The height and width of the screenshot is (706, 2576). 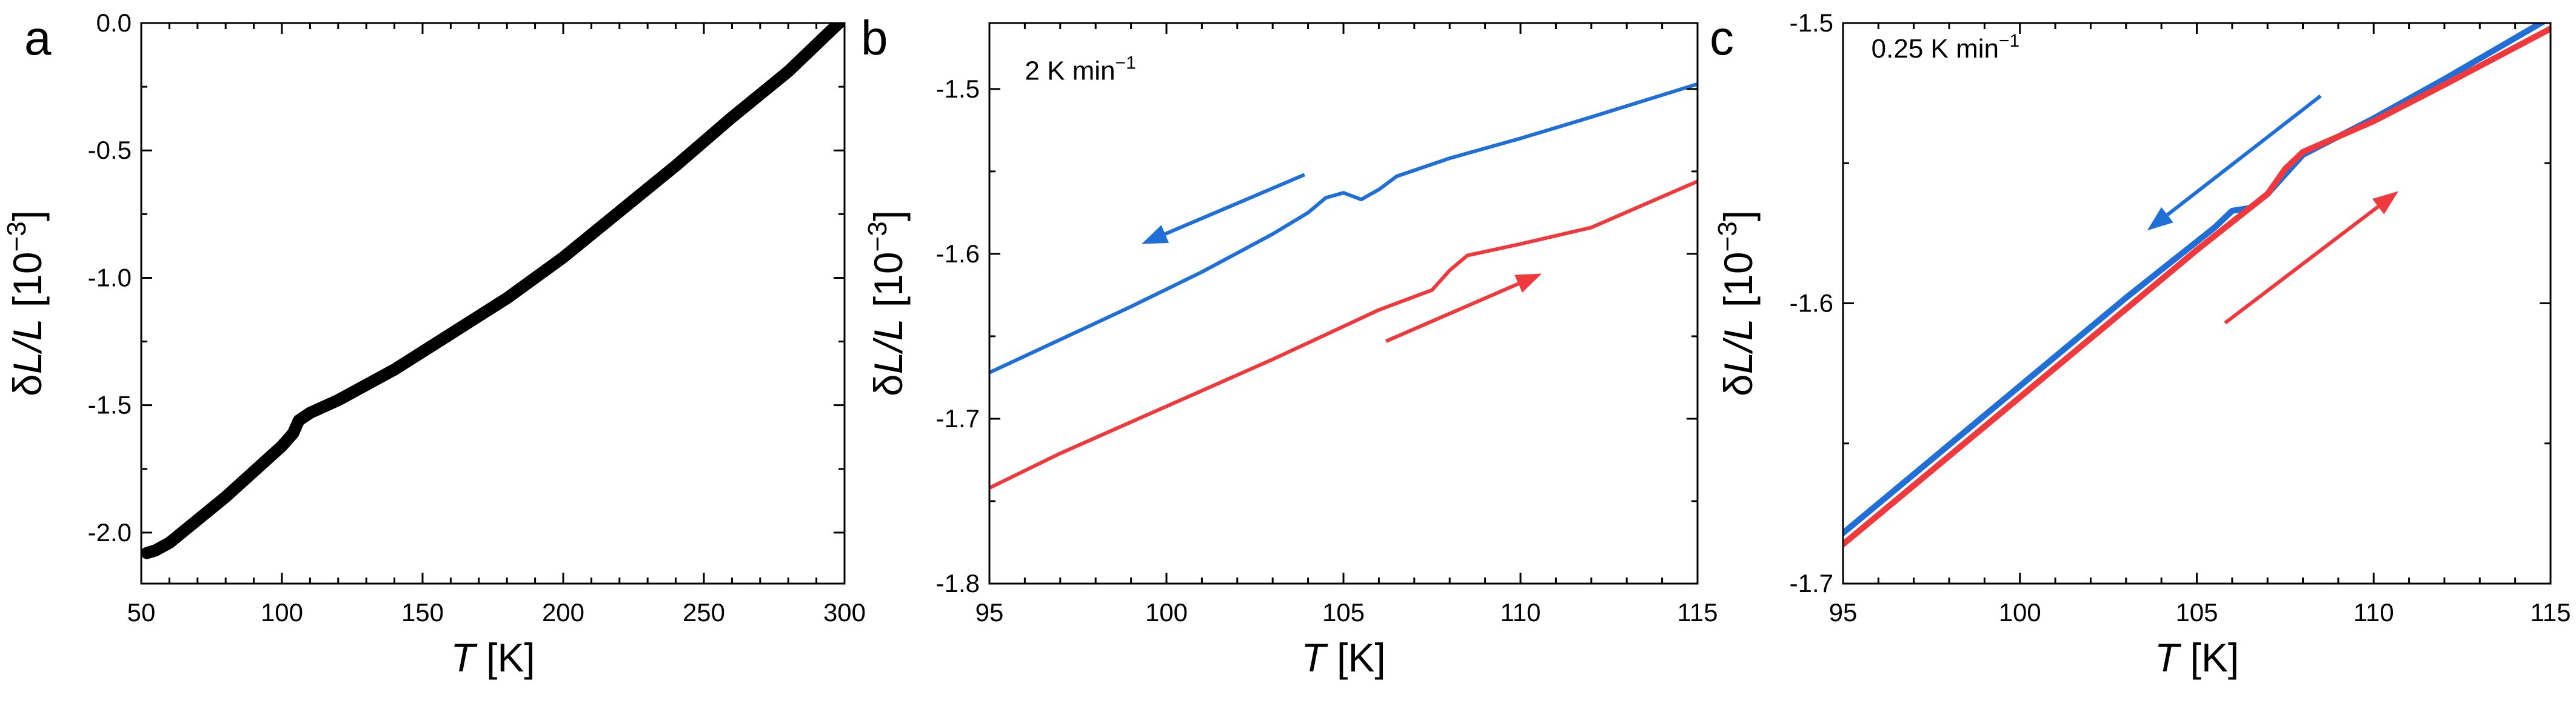 I want to click on x-tick-label: 50, so click(x=141, y=612).